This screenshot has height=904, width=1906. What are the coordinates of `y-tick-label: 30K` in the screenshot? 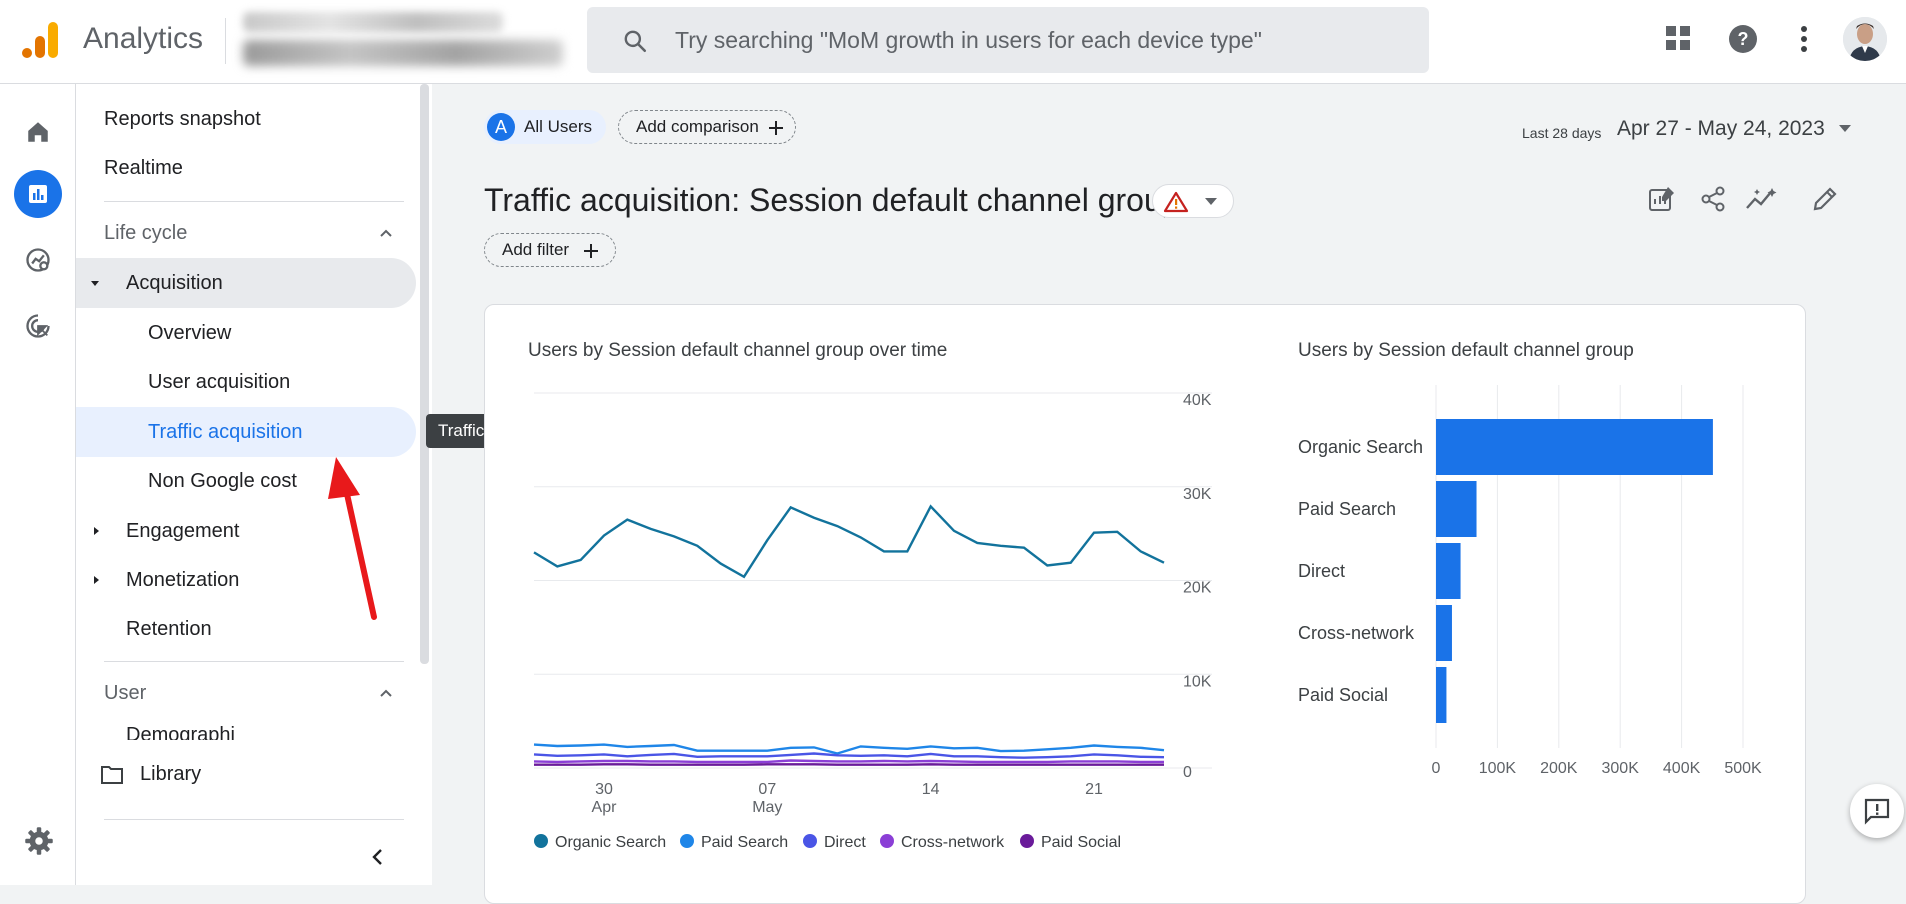 It's located at (1197, 494).